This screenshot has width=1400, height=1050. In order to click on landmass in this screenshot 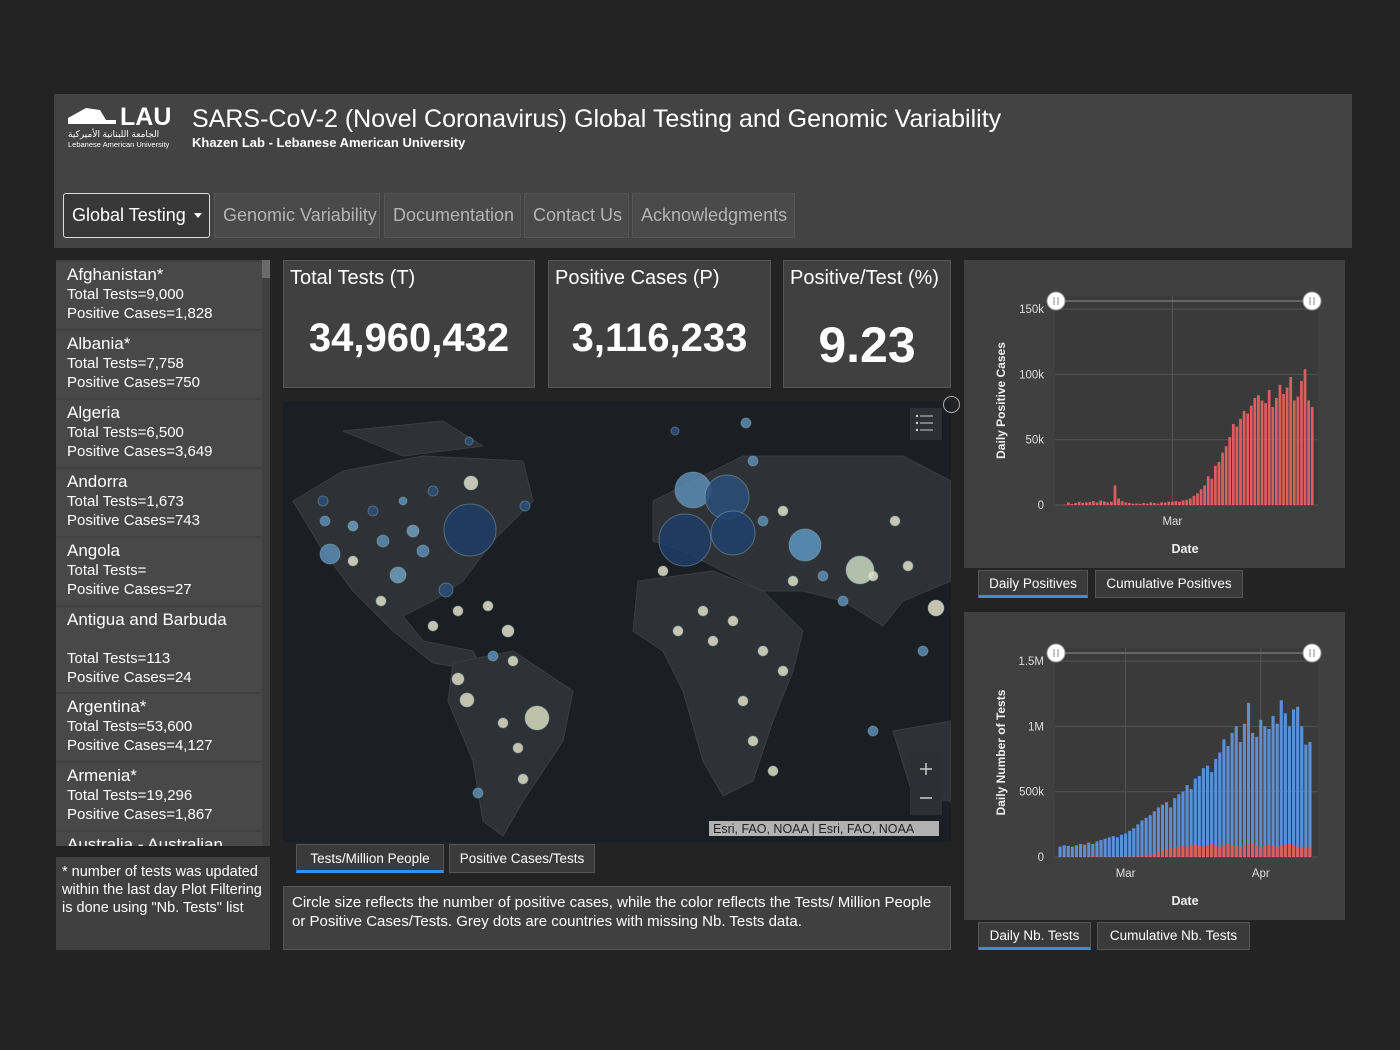, I will do `click(413, 438)`.